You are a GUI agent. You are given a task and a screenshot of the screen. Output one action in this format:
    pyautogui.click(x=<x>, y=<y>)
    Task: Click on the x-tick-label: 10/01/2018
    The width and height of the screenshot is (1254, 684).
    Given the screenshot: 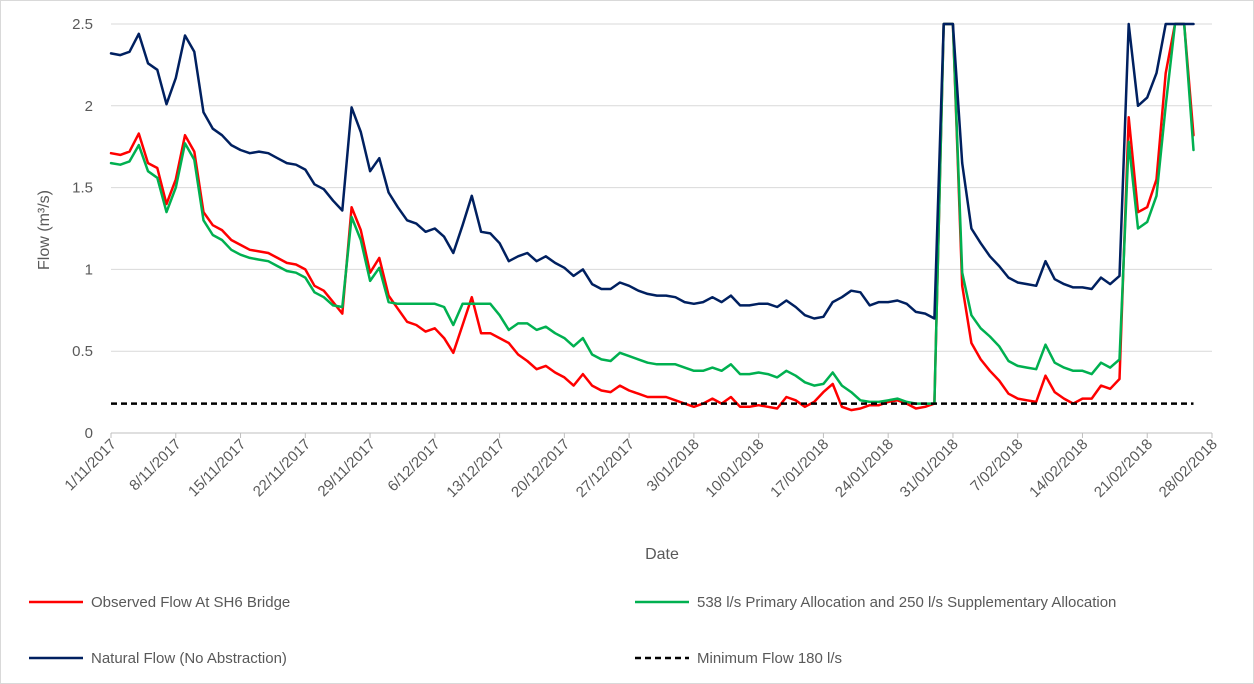 What is the action you would take?
    pyautogui.click(x=734, y=468)
    